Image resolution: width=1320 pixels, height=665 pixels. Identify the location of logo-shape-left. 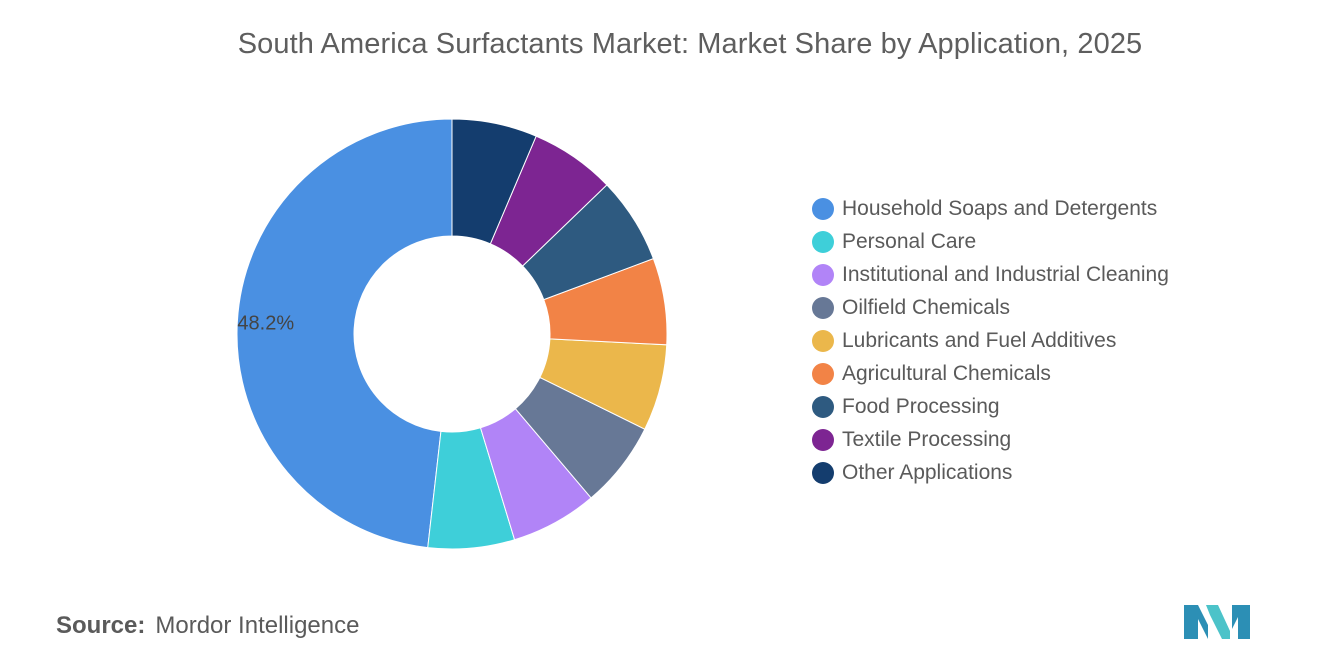
(1196, 622).